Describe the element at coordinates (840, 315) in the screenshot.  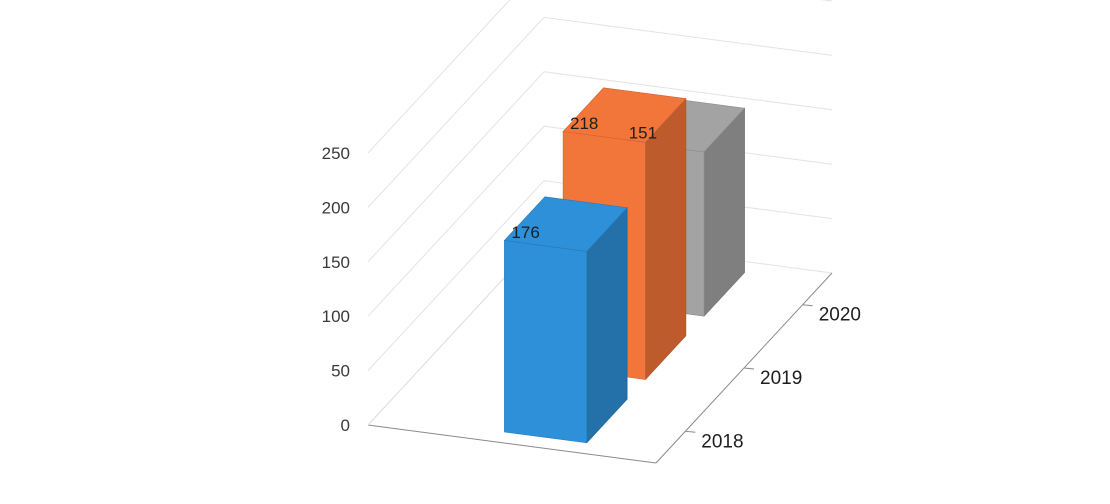
I see `depth-category-label-2020: 2020` at that location.